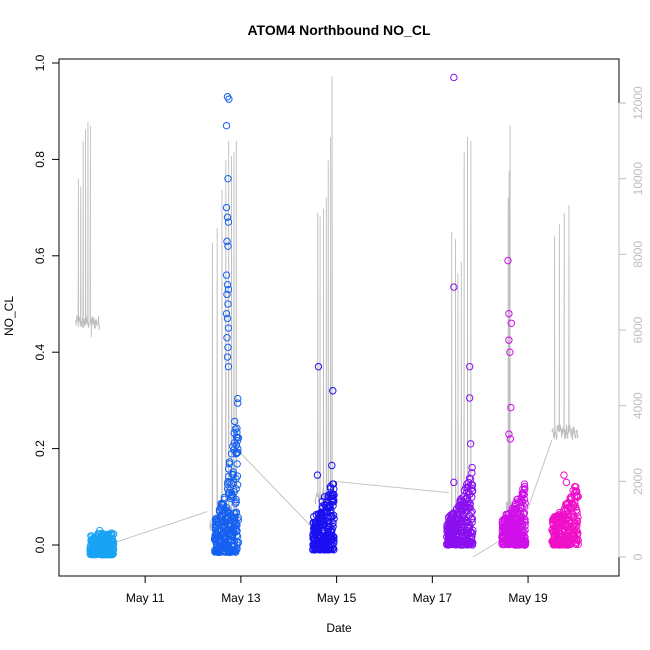 The height and width of the screenshot is (650, 650). Describe the element at coordinates (46, 303) in the screenshot. I see `y-axis-left: 0.0 0.2 0.4 0.6 0.8 1.0` at that location.